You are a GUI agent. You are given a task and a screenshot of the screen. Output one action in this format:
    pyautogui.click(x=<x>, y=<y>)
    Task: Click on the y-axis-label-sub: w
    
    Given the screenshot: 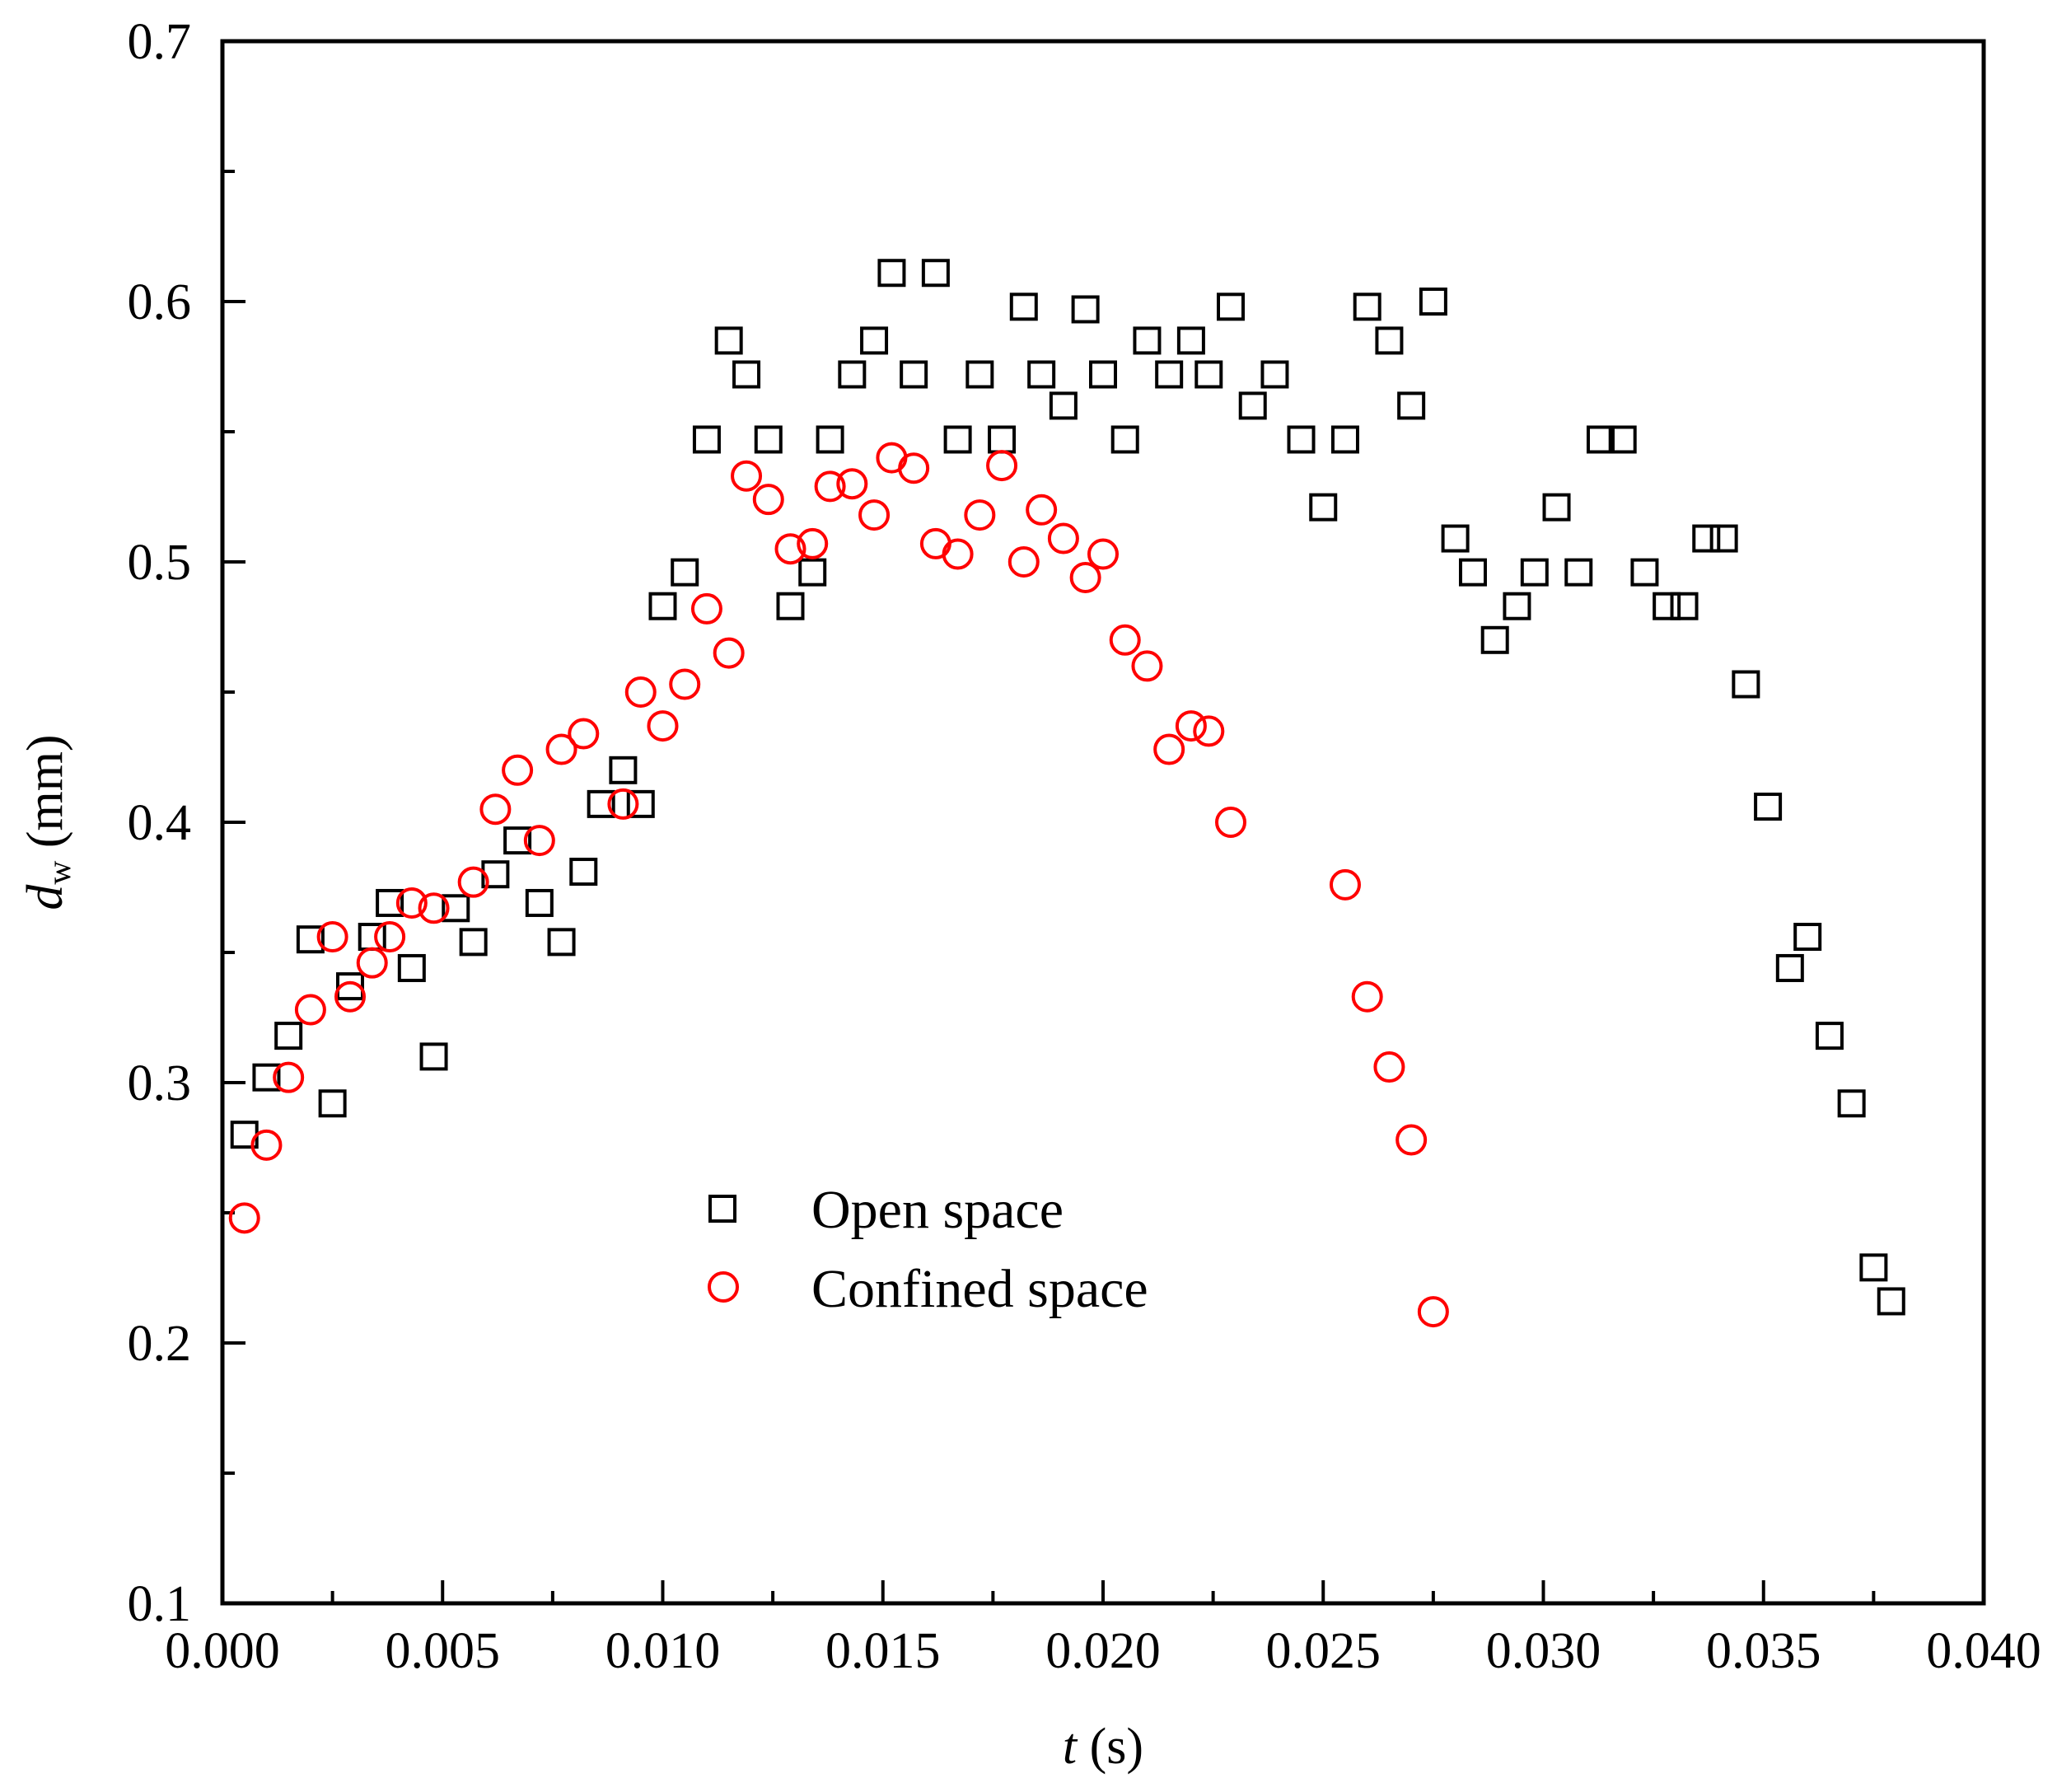 What is the action you would take?
    pyautogui.click(x=58, y=873)
    